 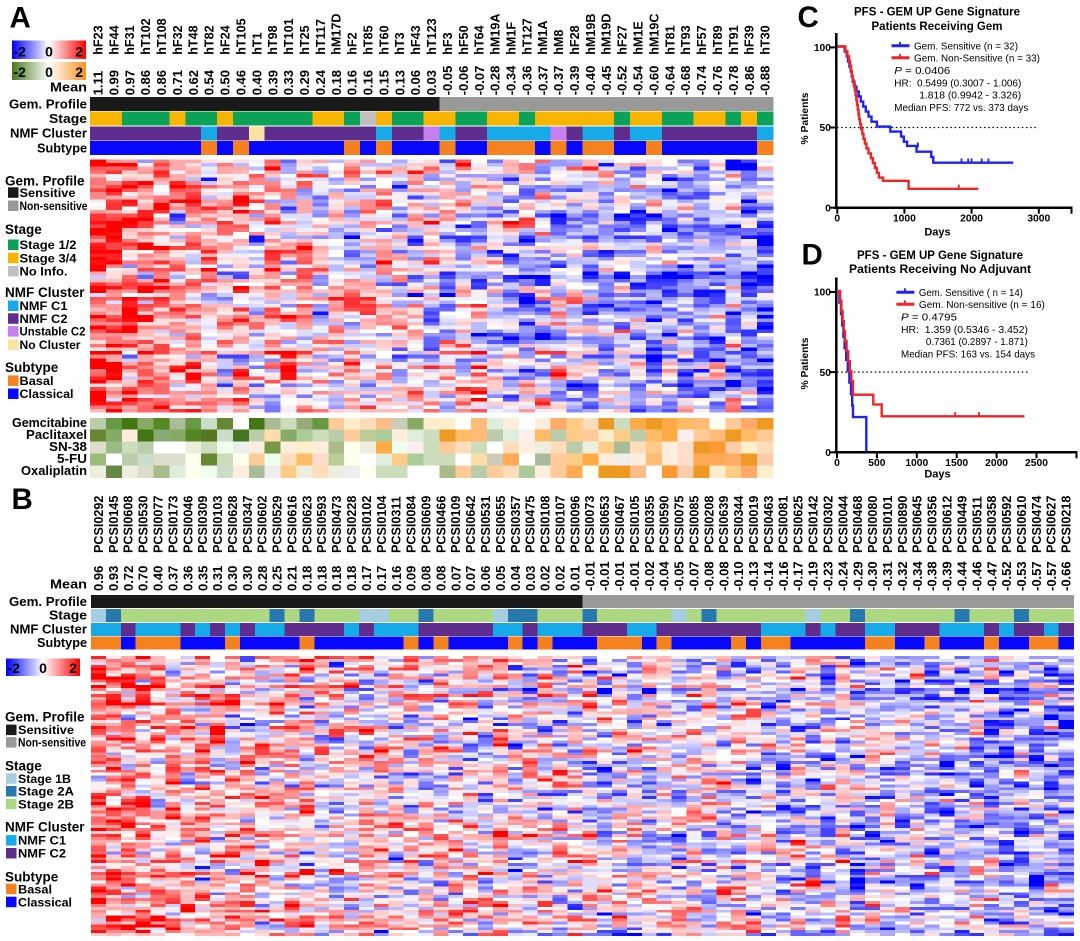 I want to click on svg-text: PCSI0173, so click(x=173, y=524).